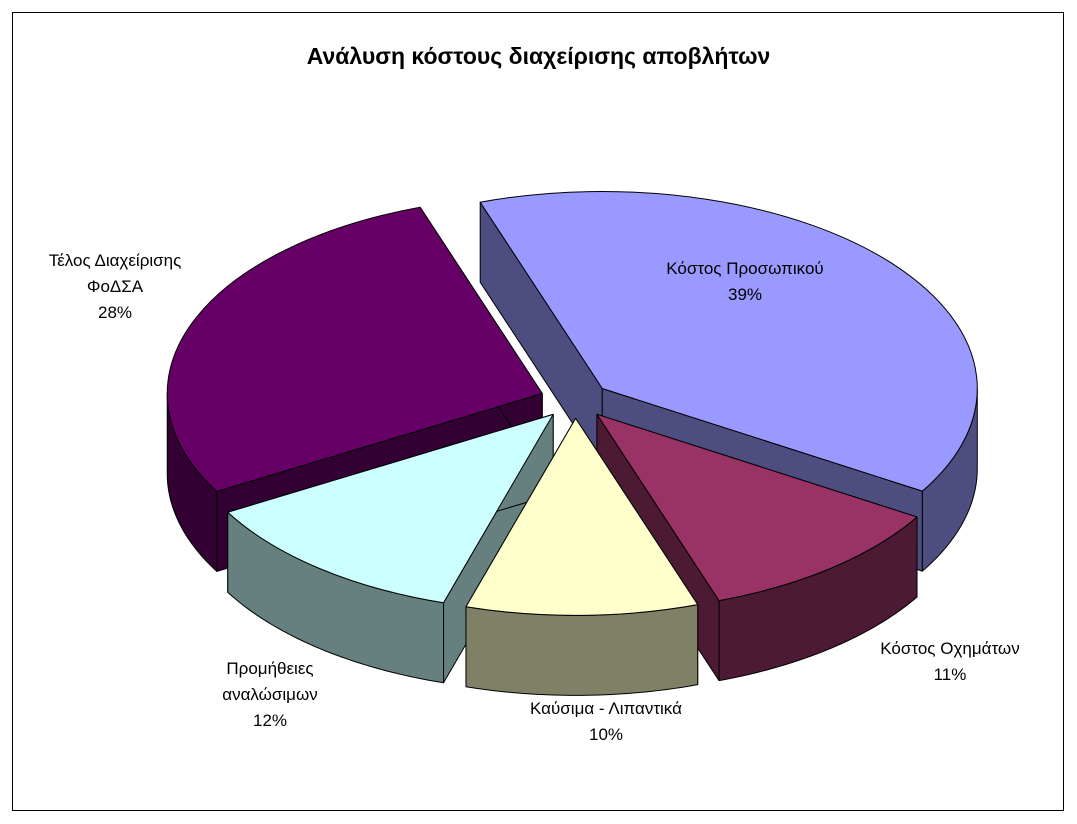 This screenshot has width=1077, height=824. Describe the element at coordinates (538, 56) in the screenshot. I see `chart-title: Ανάλυση κόστους διαχείρισης αποβλήτων` at that location.